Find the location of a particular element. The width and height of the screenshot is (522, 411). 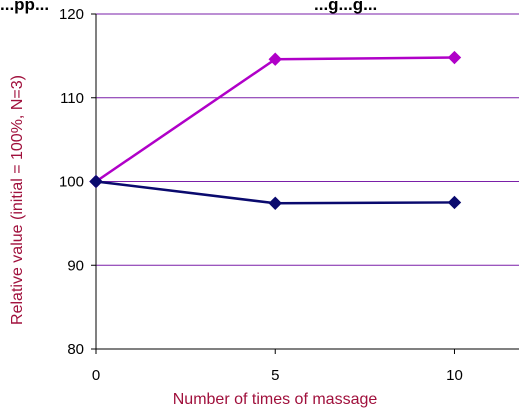

y-tick-label-90: 90 is located at coordinates (75, 265).